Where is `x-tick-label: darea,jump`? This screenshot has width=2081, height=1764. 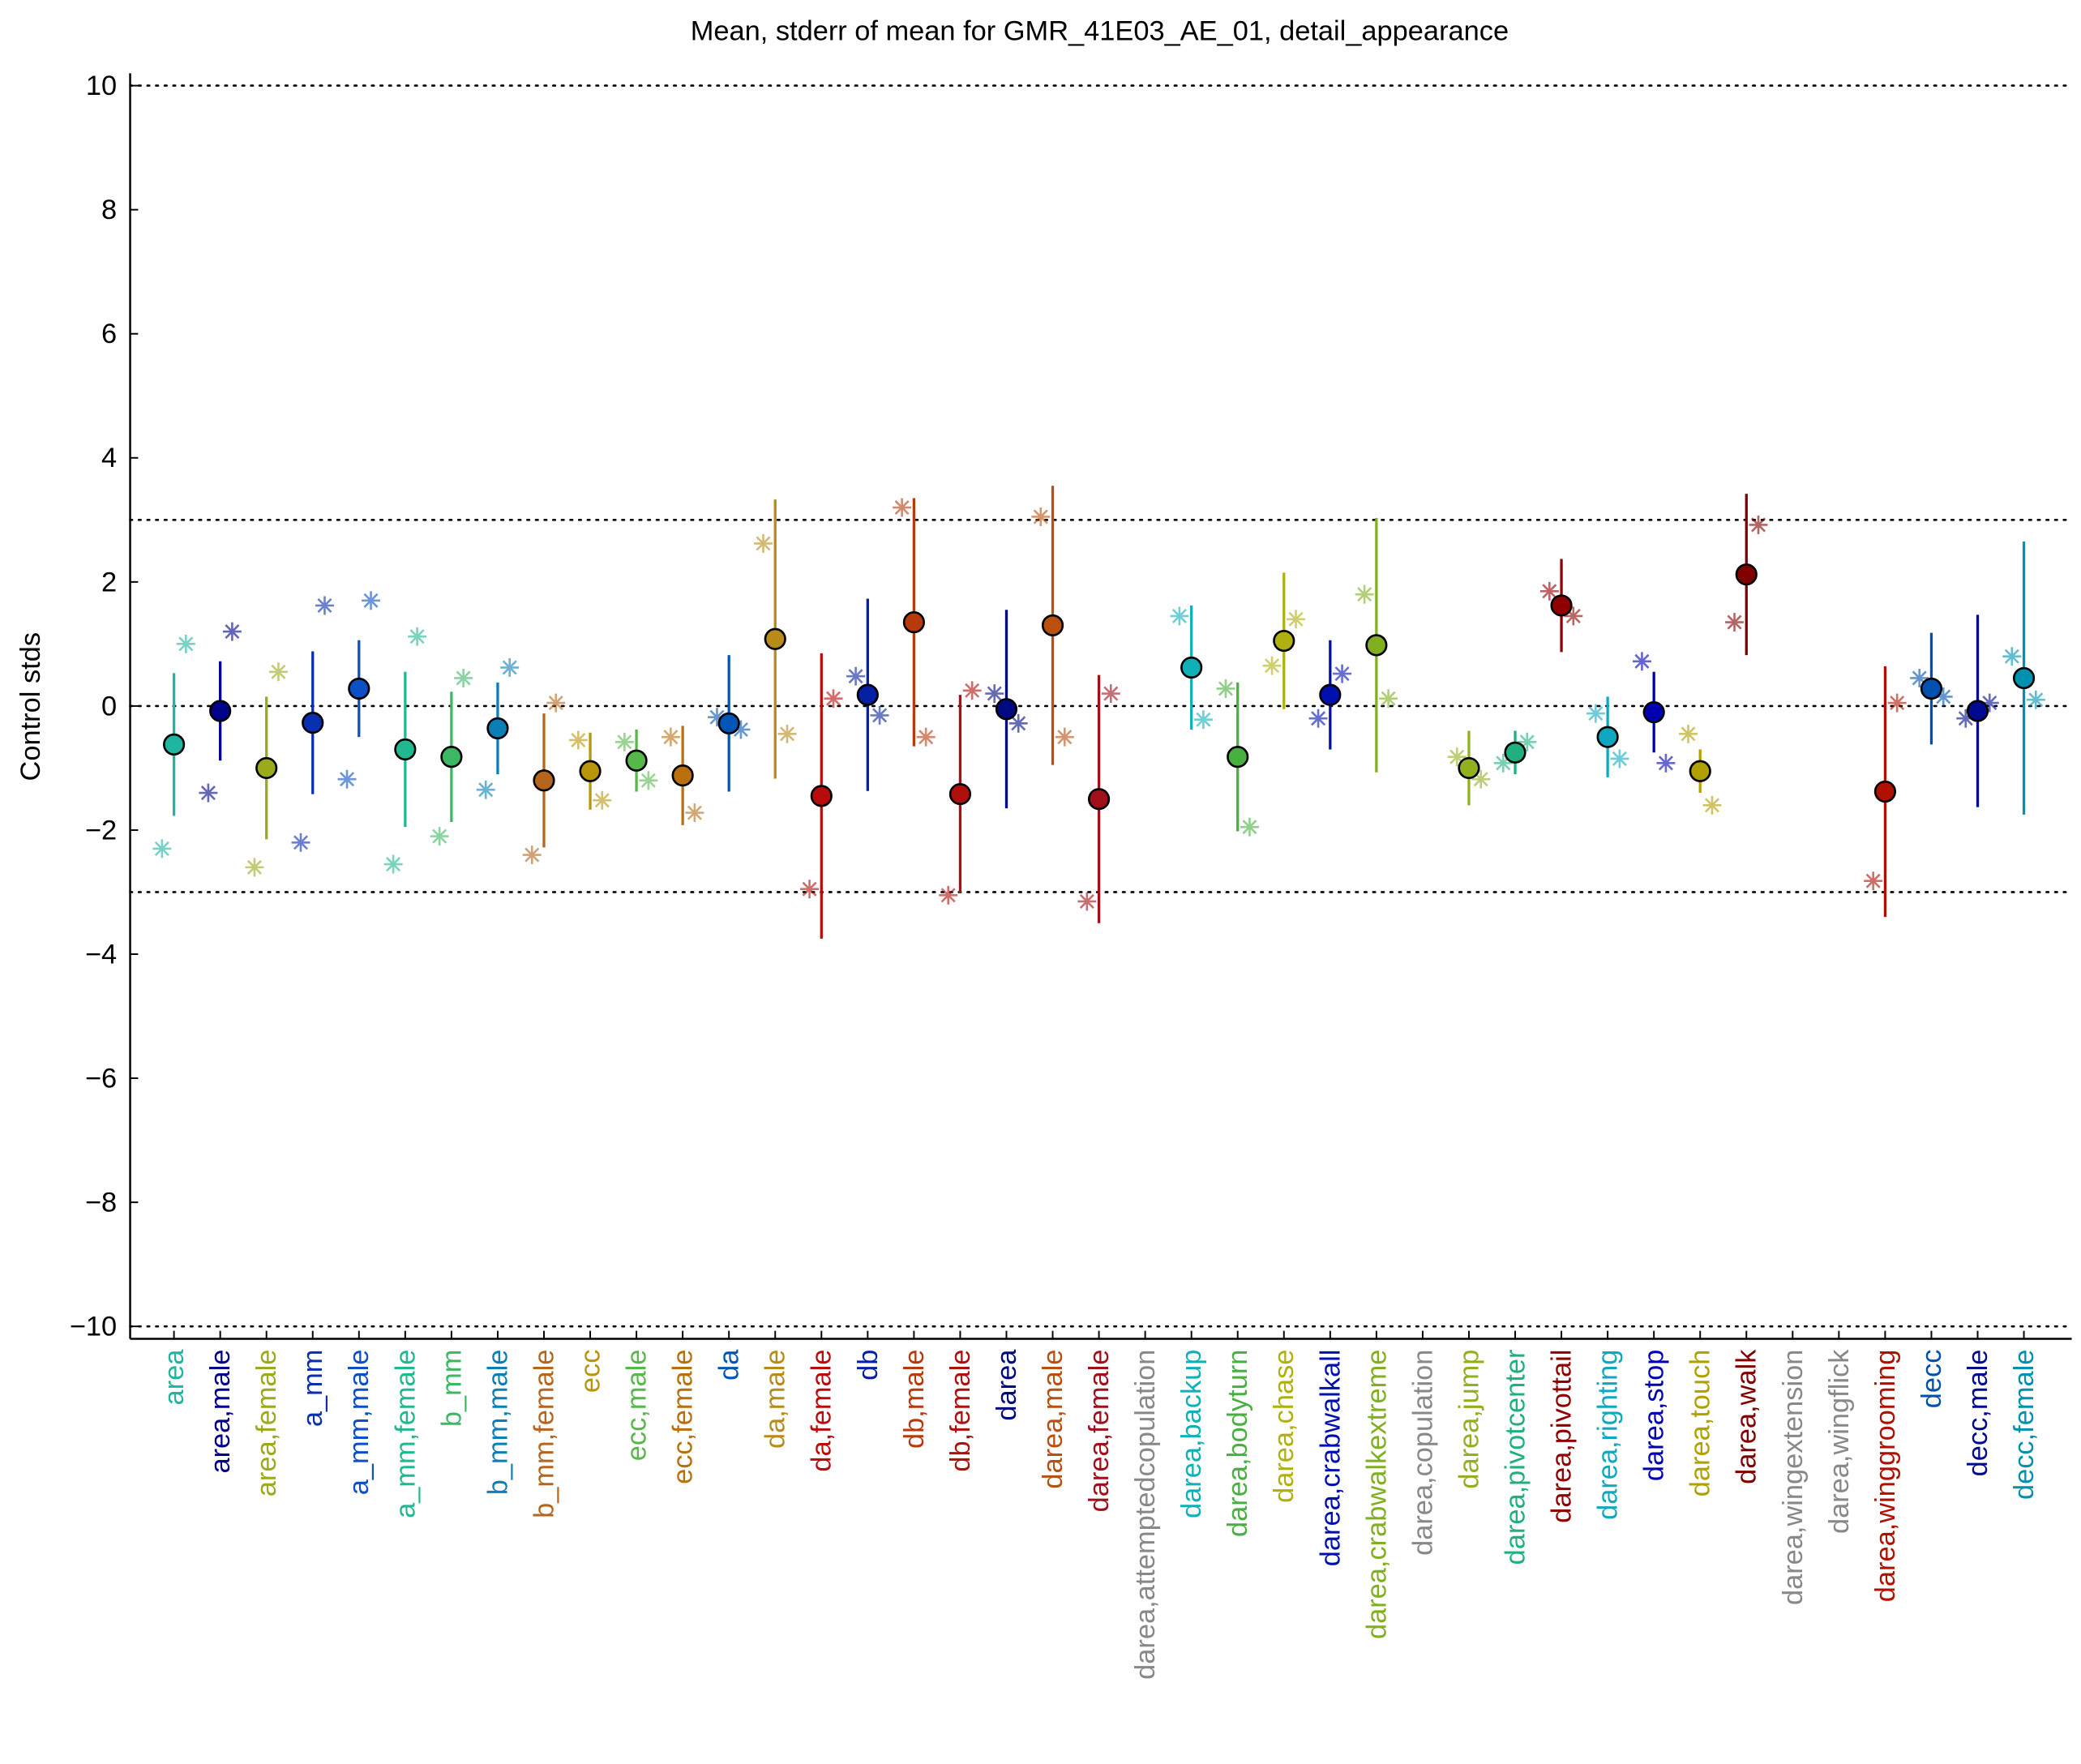 x-tick-label: darea,jump is located at coordinates (1469, 1419).